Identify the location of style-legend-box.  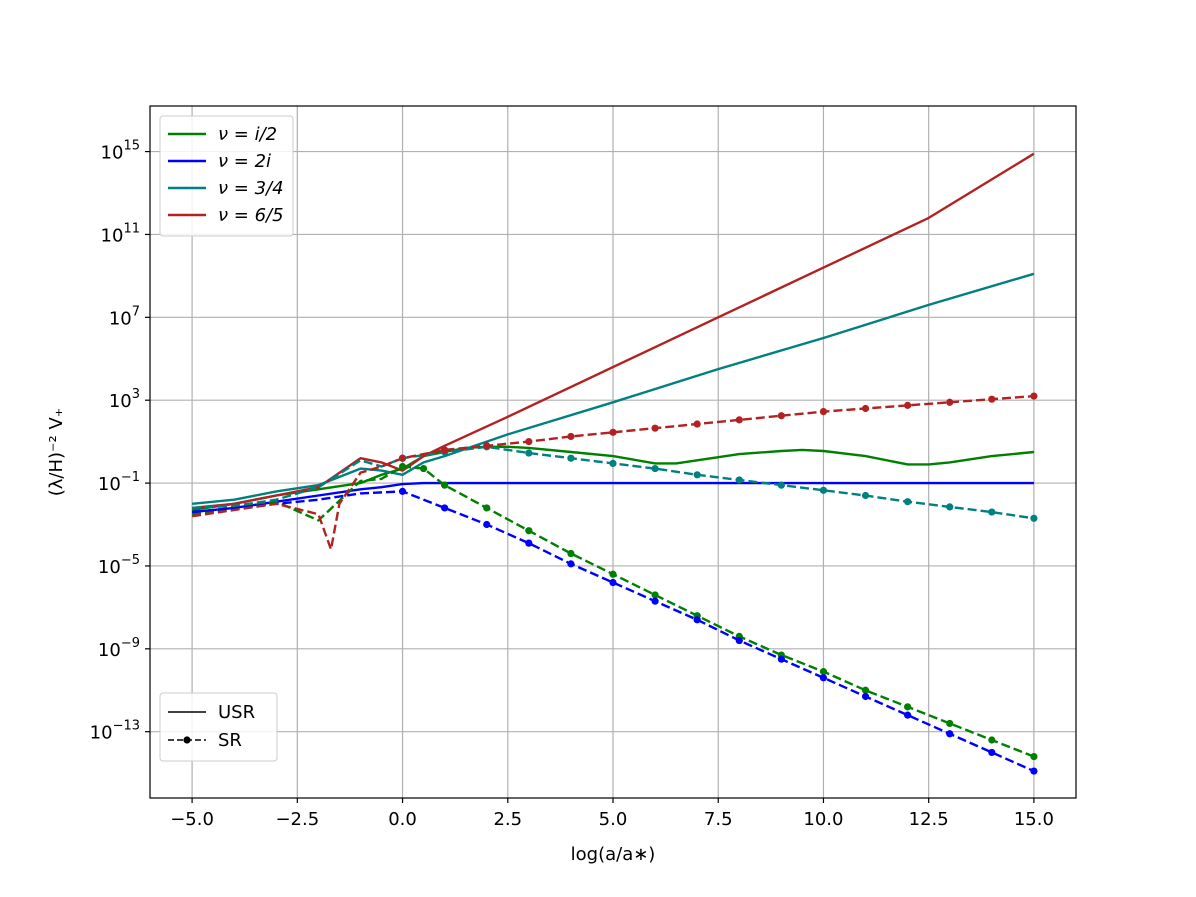
(218, 727).